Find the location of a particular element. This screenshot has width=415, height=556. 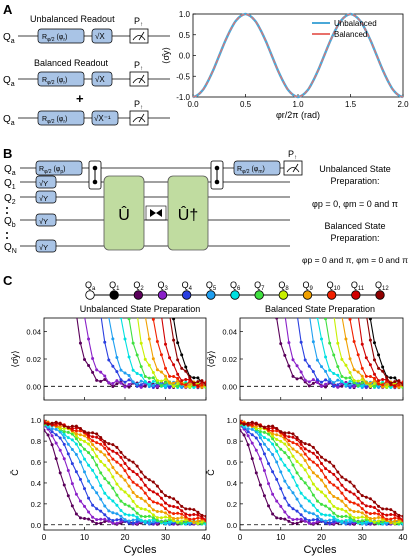

plus-sign: + is located at coordinates (80, 98).